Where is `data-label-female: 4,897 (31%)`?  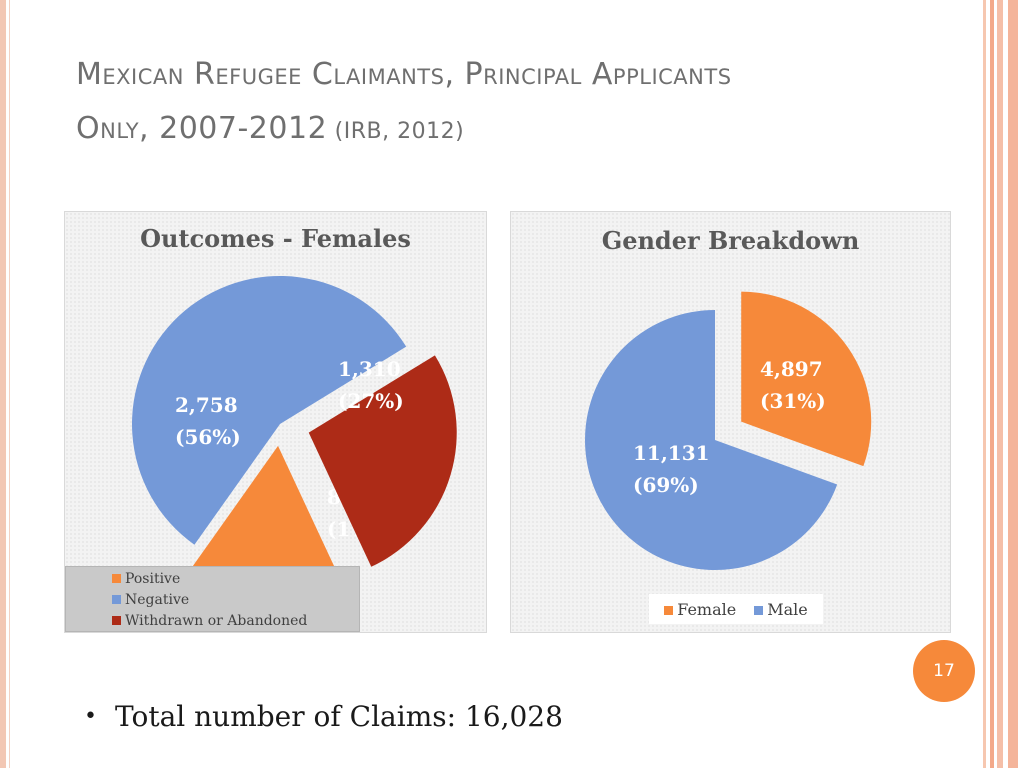 data-label-female: 4,897 (31%) is located at coordinates (793, 385).